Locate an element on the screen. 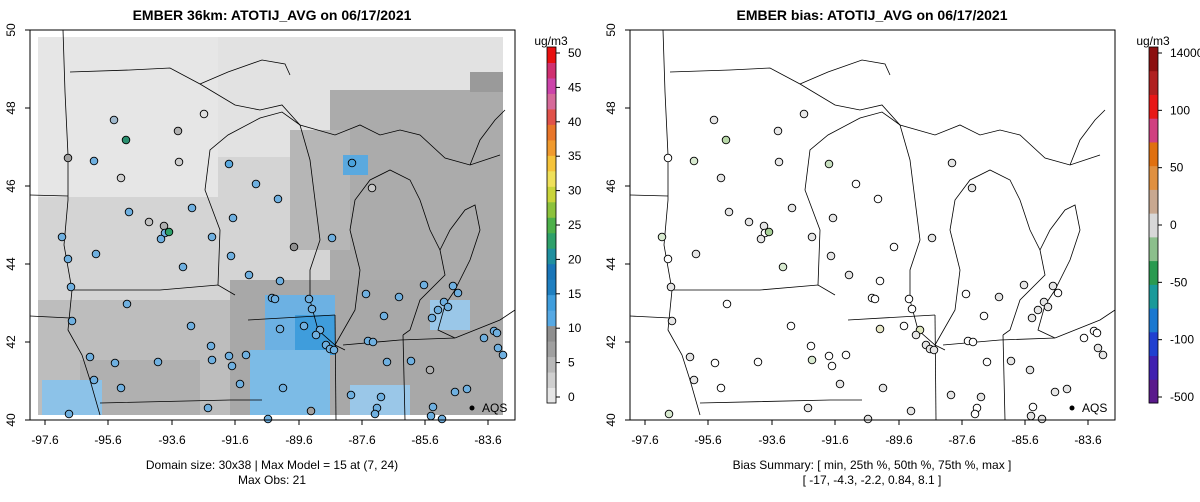 The height and width of the screenshot is (502, 1200). model-aqs-legend: AQS is located at coordinates (488, 408).